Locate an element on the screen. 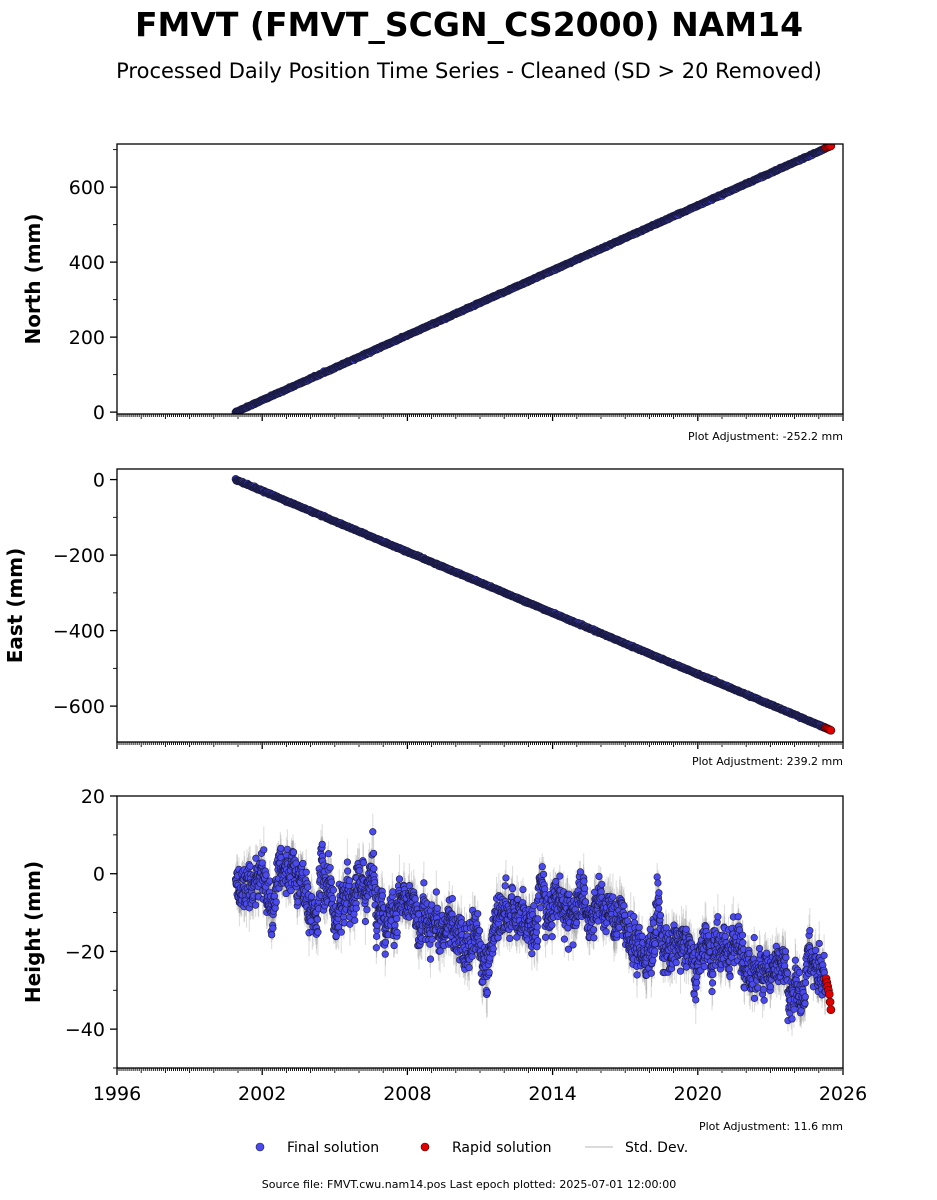 Image resolution: width=937 pixels, height=1200 pixels. final-solution-points is located at coordinates (530, 279).